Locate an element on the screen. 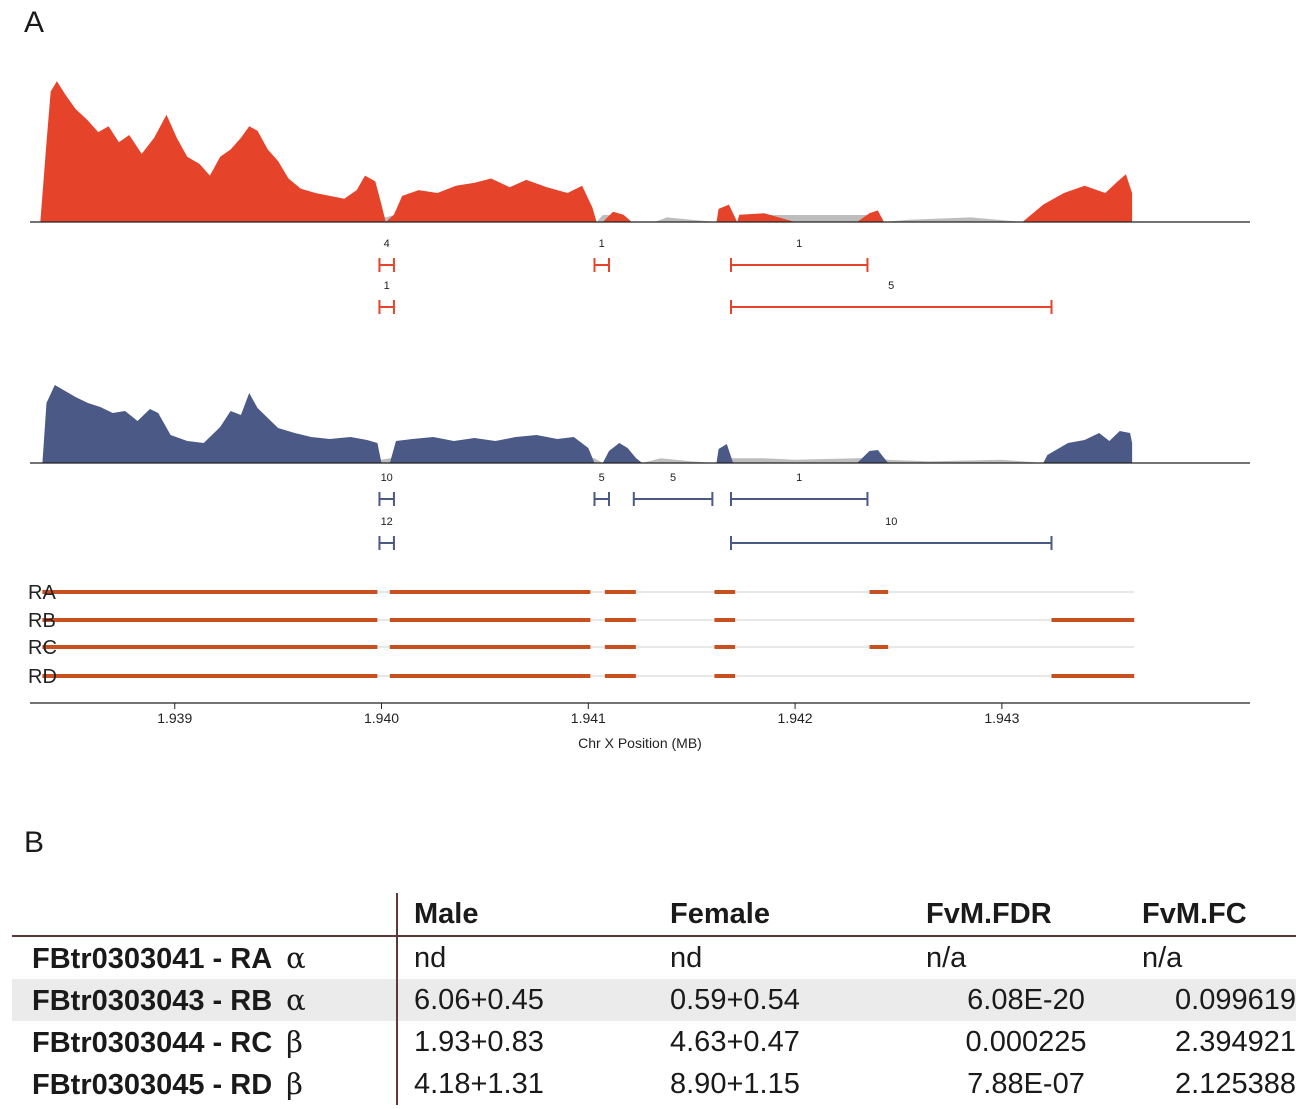  female-value: 4.63+0.47 is located at coordinates (735, 1041).